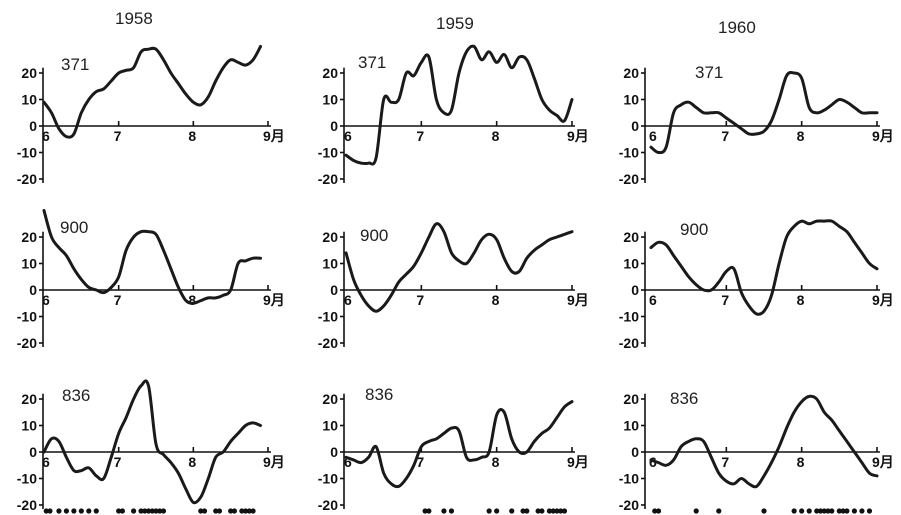 This screenshot has width=901, height=515. What do you see at coordinates (459, 267) in the screenshot?
I see `series-line-900-1959` at bounding box center [459, 267].